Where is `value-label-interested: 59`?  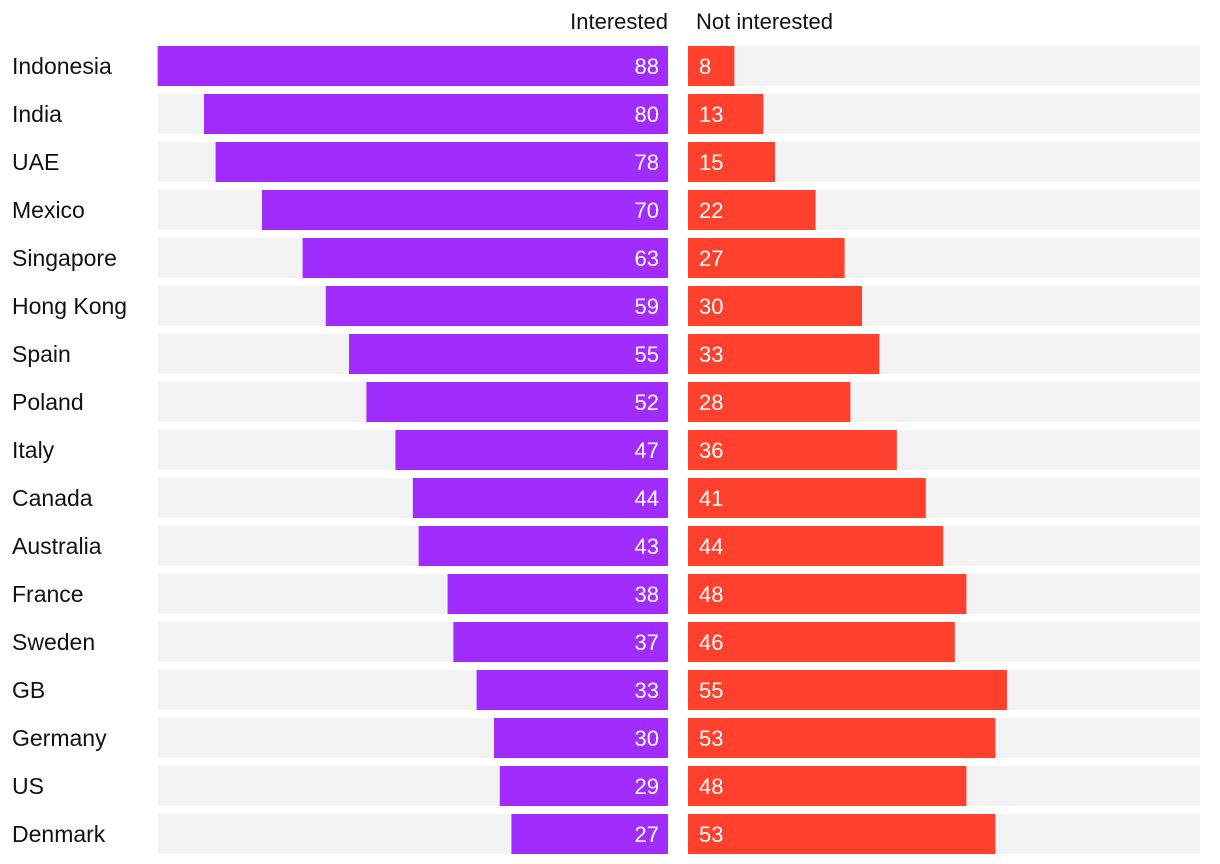 value-label-interested: 59 is located at coordinates (647, 306).